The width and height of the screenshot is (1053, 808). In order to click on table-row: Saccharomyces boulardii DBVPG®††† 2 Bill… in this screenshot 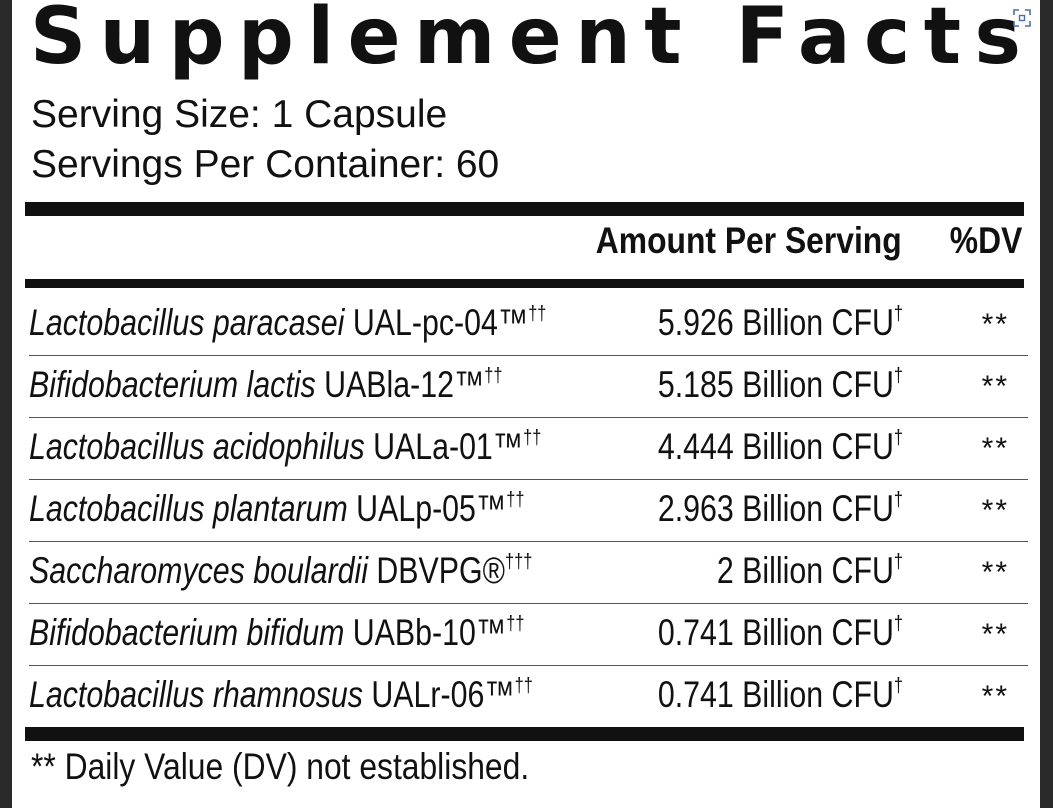, I will do `click(528, 573)`.